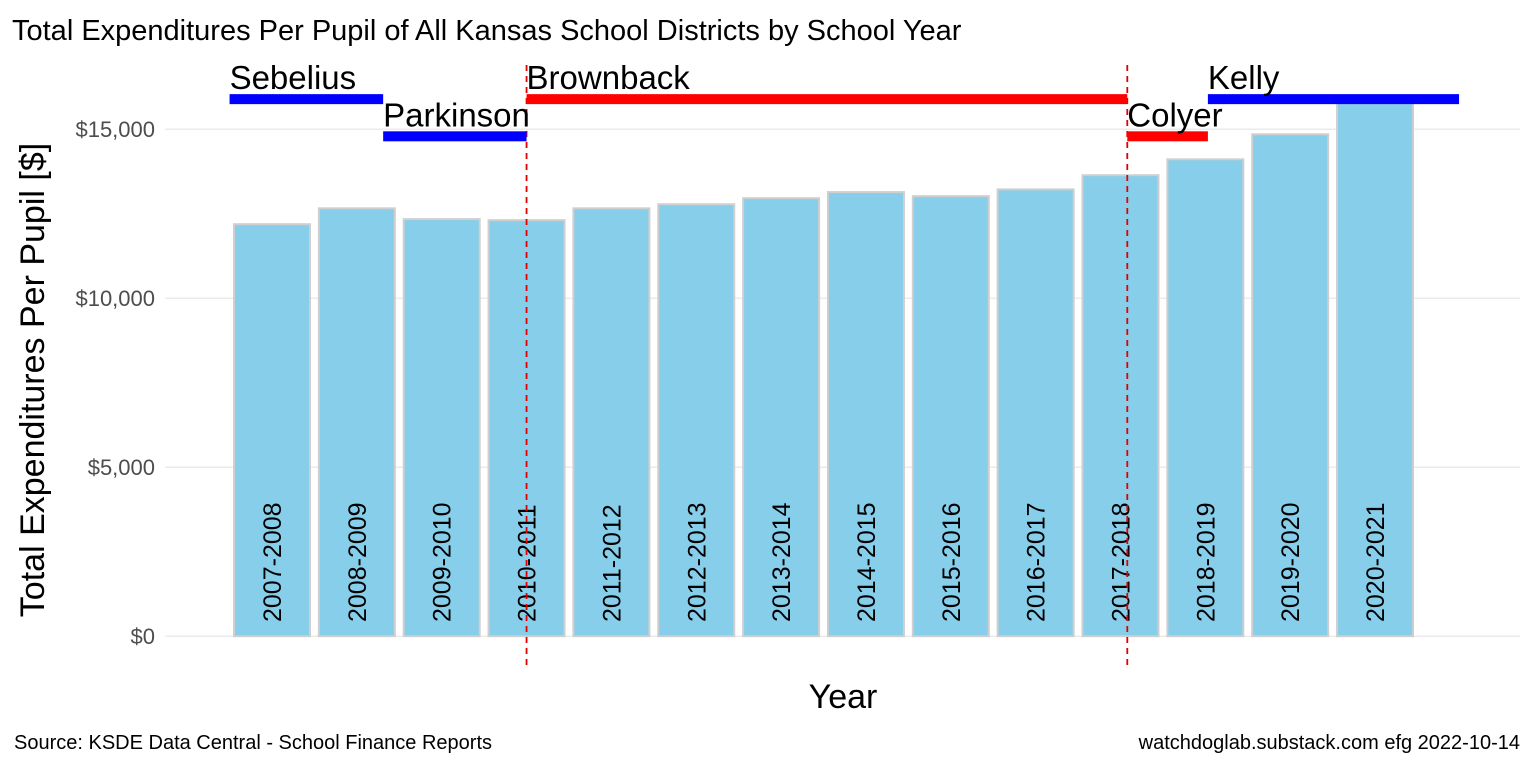 This screenshot has width=1536, height=768. What do you see at coordinates (358, 562) in the screenshot?
I see `category-label: 2008-2009` at bounding box center [358, 562].